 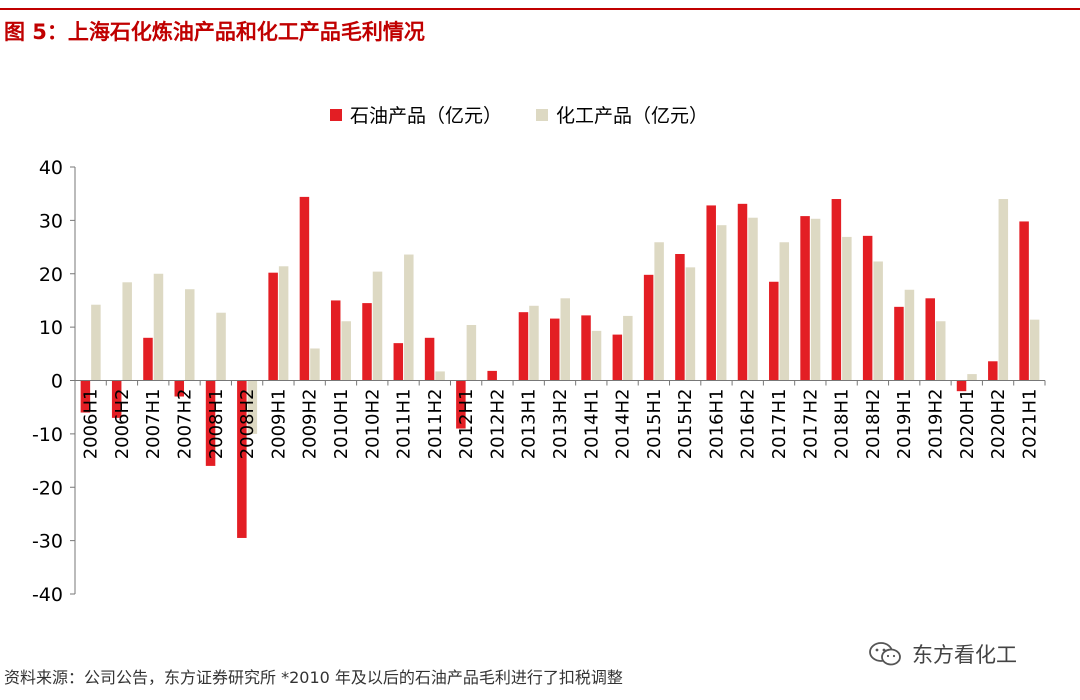 What do you see at coordinates (836, 290) in the screenshot?
I see `bar-refining-2018H1` at bounding box center [836, 290].